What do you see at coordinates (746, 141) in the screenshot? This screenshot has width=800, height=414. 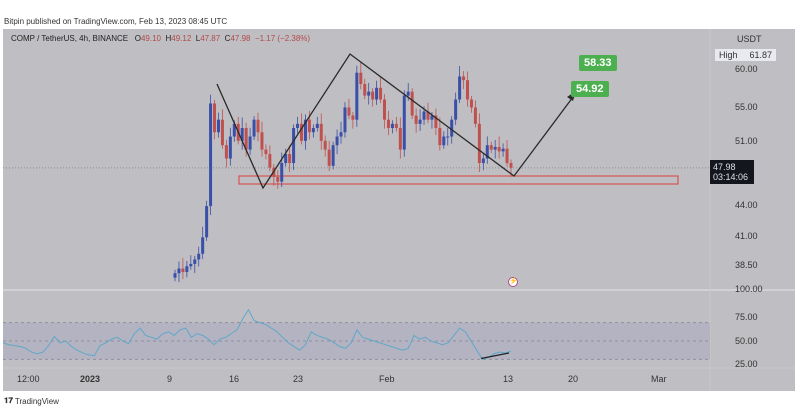 I see `price-tick: 51.00` at bounding box center [746, 141].